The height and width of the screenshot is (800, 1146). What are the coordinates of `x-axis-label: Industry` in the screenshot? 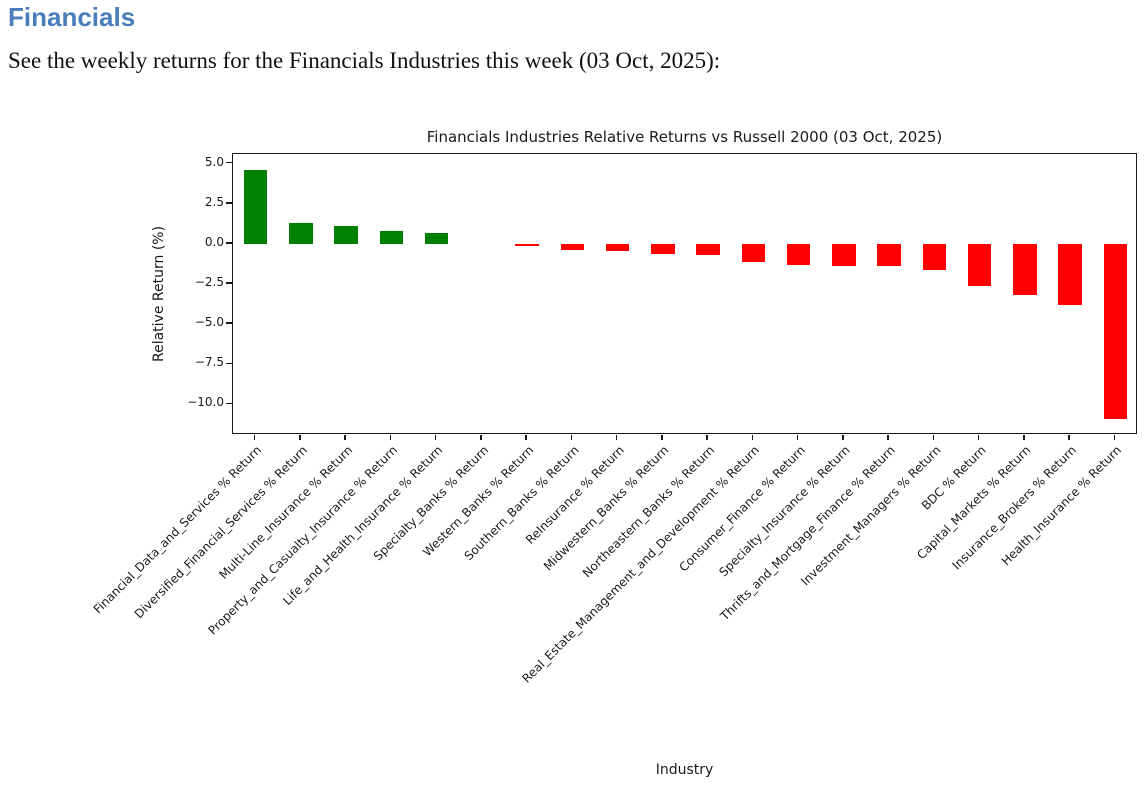 It's located at (684, 770).